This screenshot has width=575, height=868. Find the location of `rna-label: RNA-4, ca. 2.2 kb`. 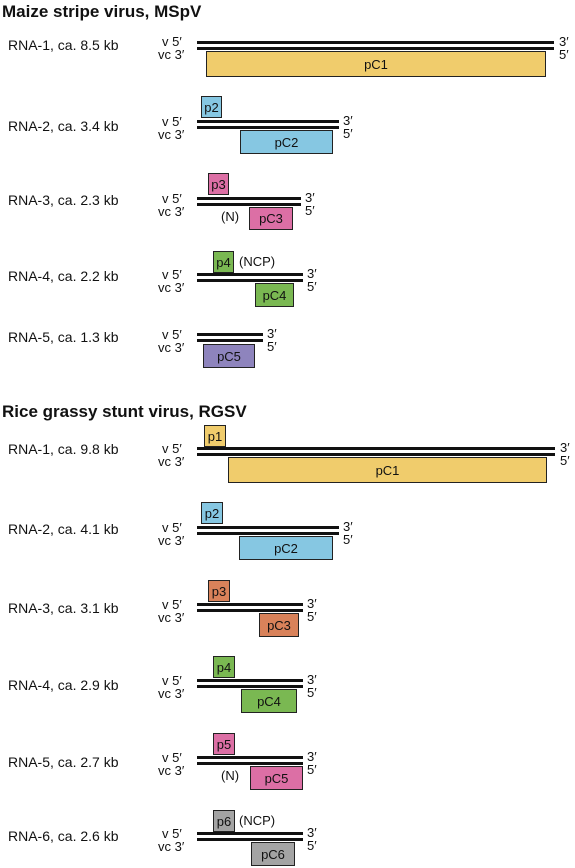

rna-label: RNA-4, ca. 2.2 kb is located at coordinates (63, 276).